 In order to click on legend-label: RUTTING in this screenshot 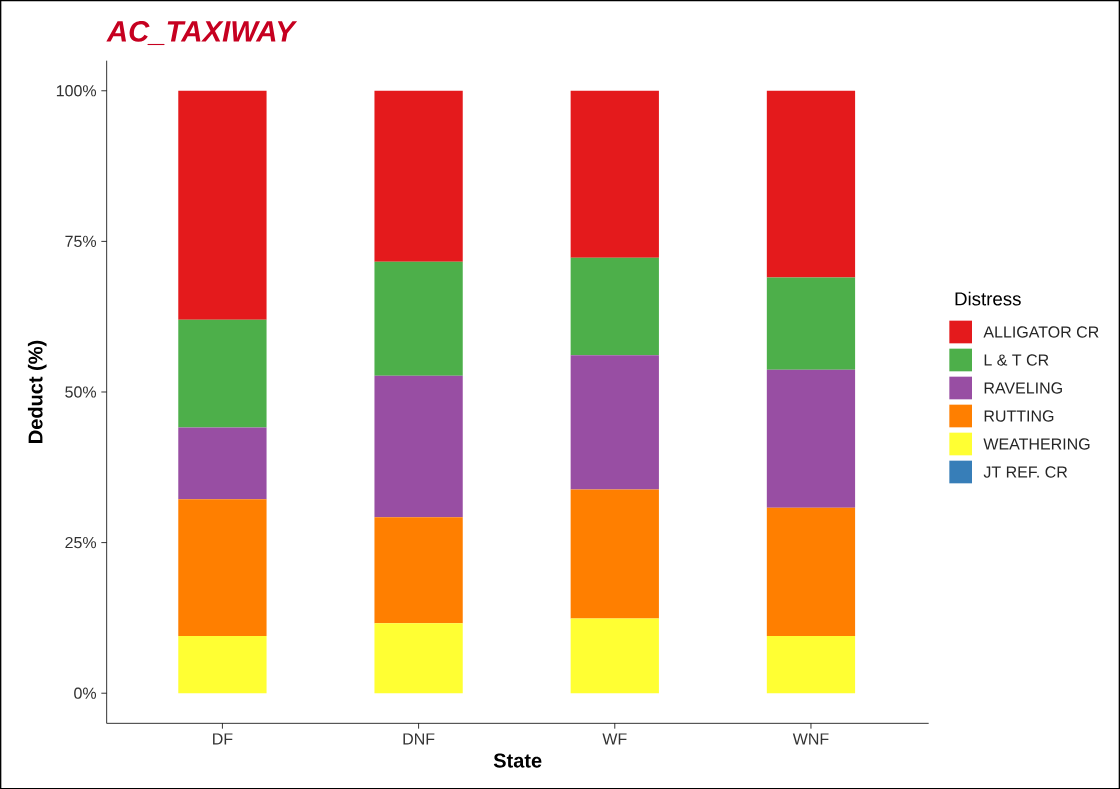, I will do `click(1019, 416)`.